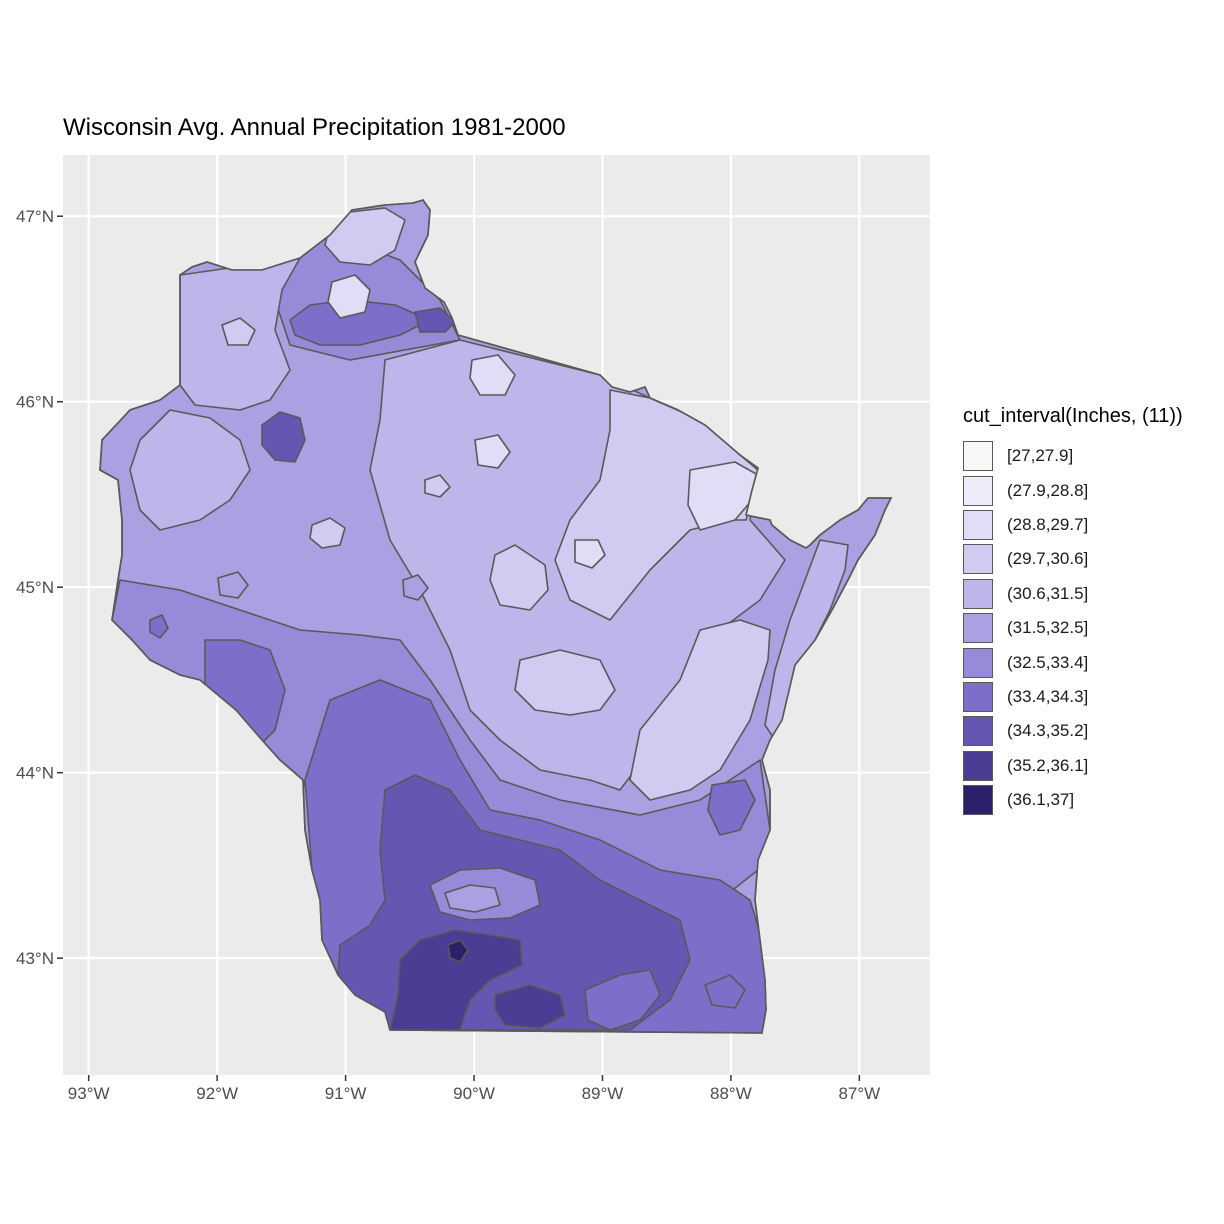 This screenshot has height=1224, width=1224. I want to click on x-tick-label: 90°W, so click(474, 1093).